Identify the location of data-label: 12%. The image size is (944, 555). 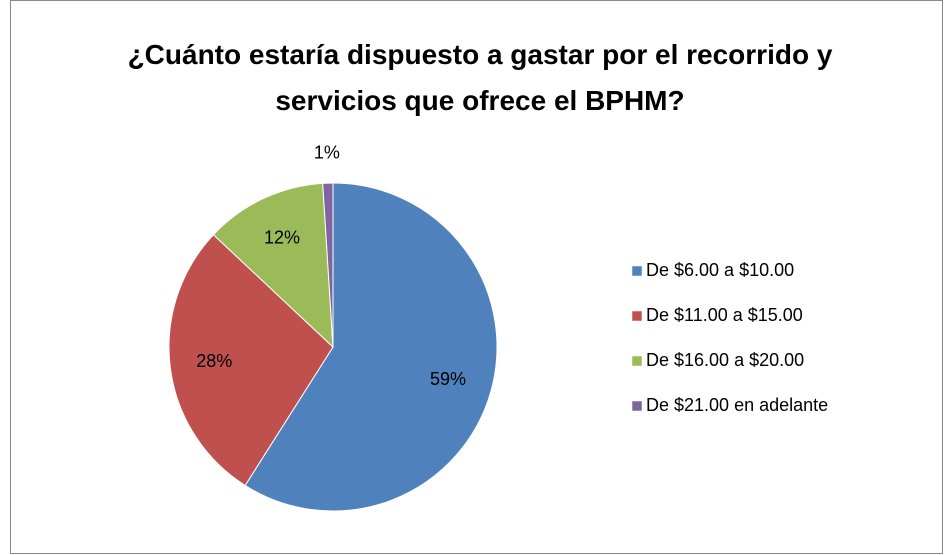
(282, 237).